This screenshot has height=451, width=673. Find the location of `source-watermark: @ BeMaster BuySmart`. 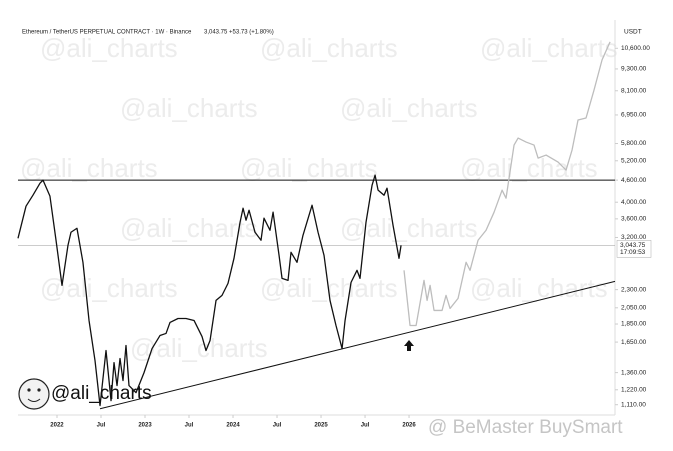

source-watermark: @ BeMaster BuySmart is located at coordinates (525, 427).